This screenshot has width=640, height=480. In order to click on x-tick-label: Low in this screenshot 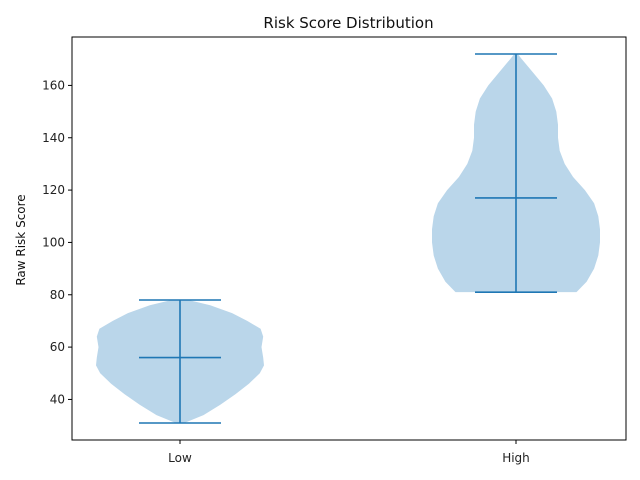, I will do `click(180, 458)`.